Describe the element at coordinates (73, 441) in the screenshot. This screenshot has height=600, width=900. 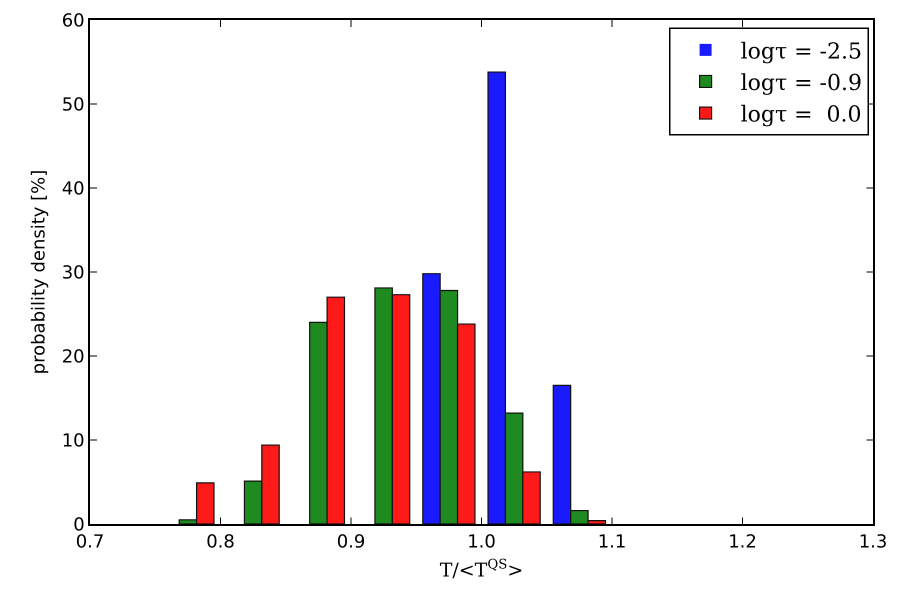
I see `y-tick-label: 10` at that location.